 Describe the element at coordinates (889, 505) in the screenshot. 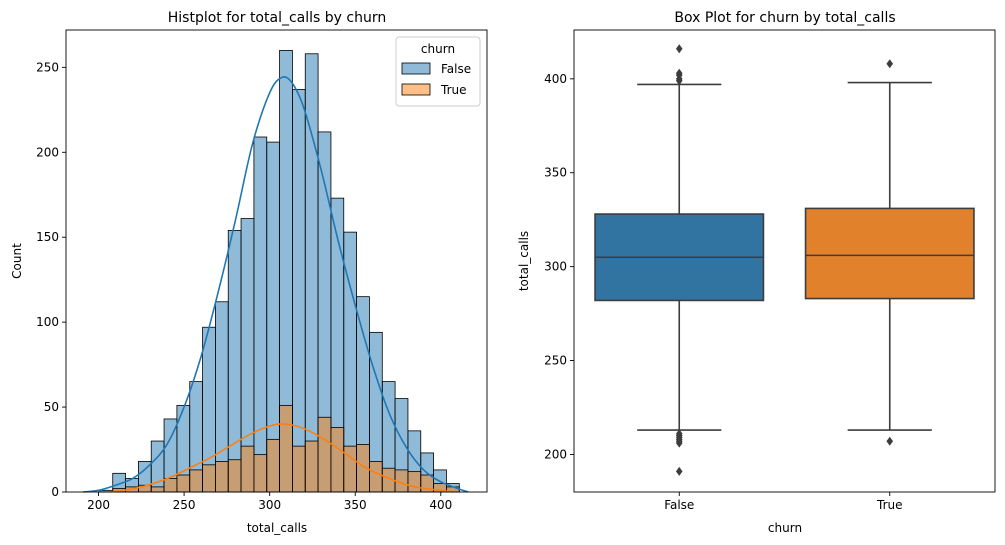

I see `box-plot-x-tick-label: True` at that location.